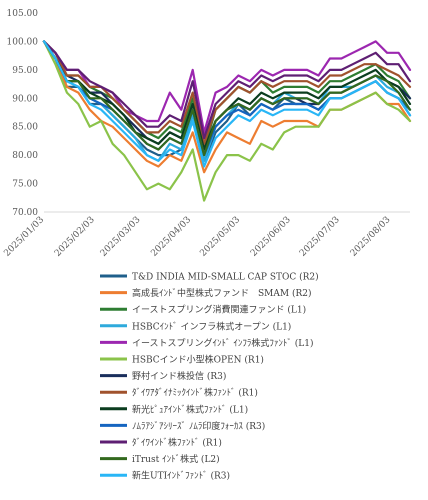 This screenshot has height=500, width=428. What do you see at coordinates (25, 185) in the screenshot?
I see `y-tick-label: 75.00` at bounding box center [25, 185].